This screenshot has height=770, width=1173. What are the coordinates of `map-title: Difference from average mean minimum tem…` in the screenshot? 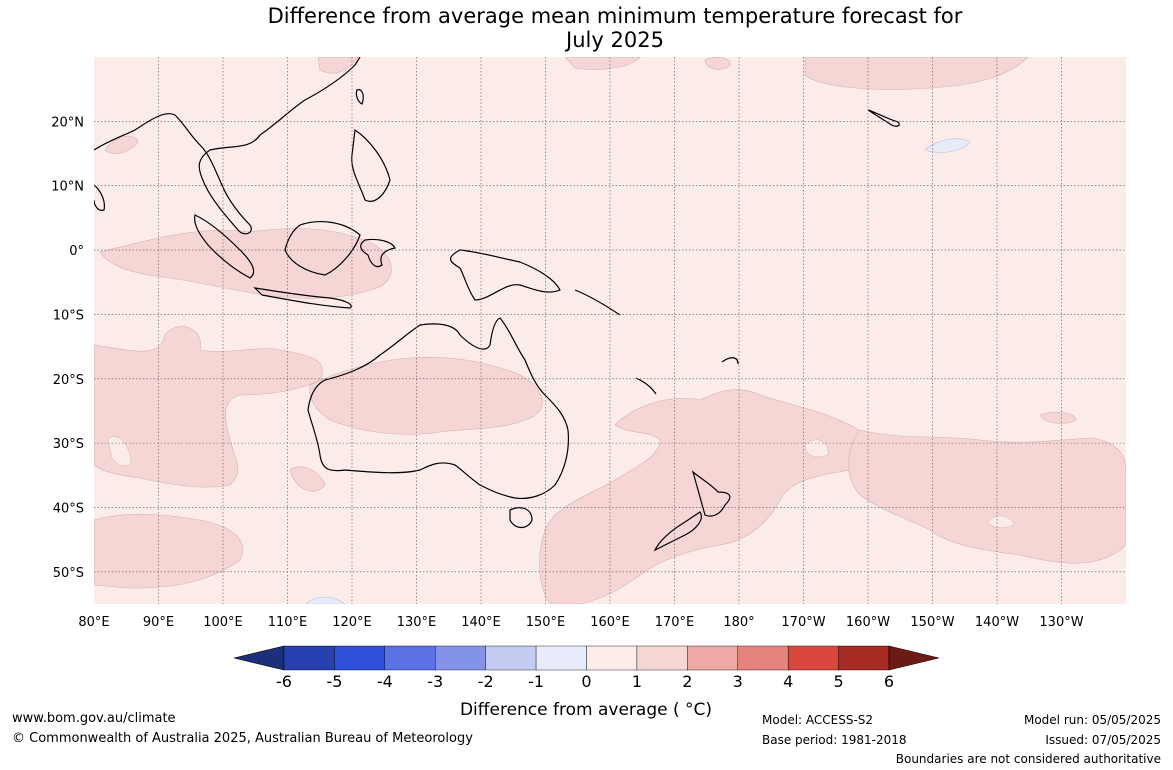 It's located at (586, 28).